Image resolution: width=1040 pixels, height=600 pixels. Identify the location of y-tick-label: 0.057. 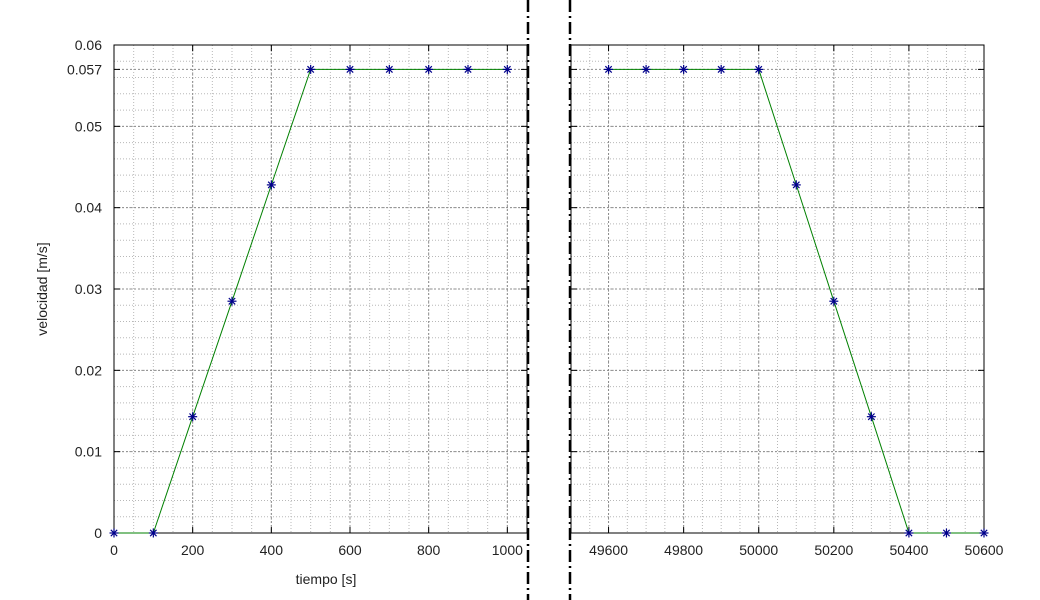
(84, 69).